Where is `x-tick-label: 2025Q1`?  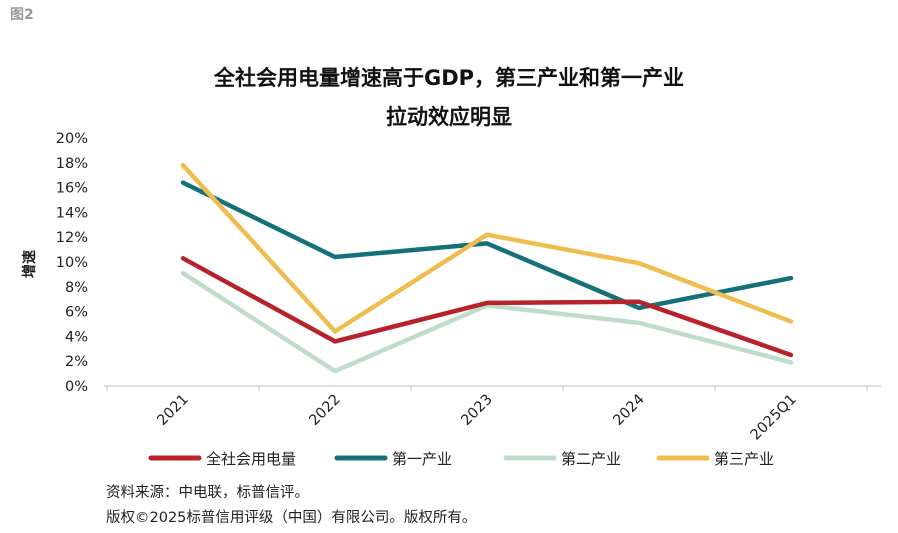
x-tick-label: 2025Q1 is located at coordinates (774, 418).